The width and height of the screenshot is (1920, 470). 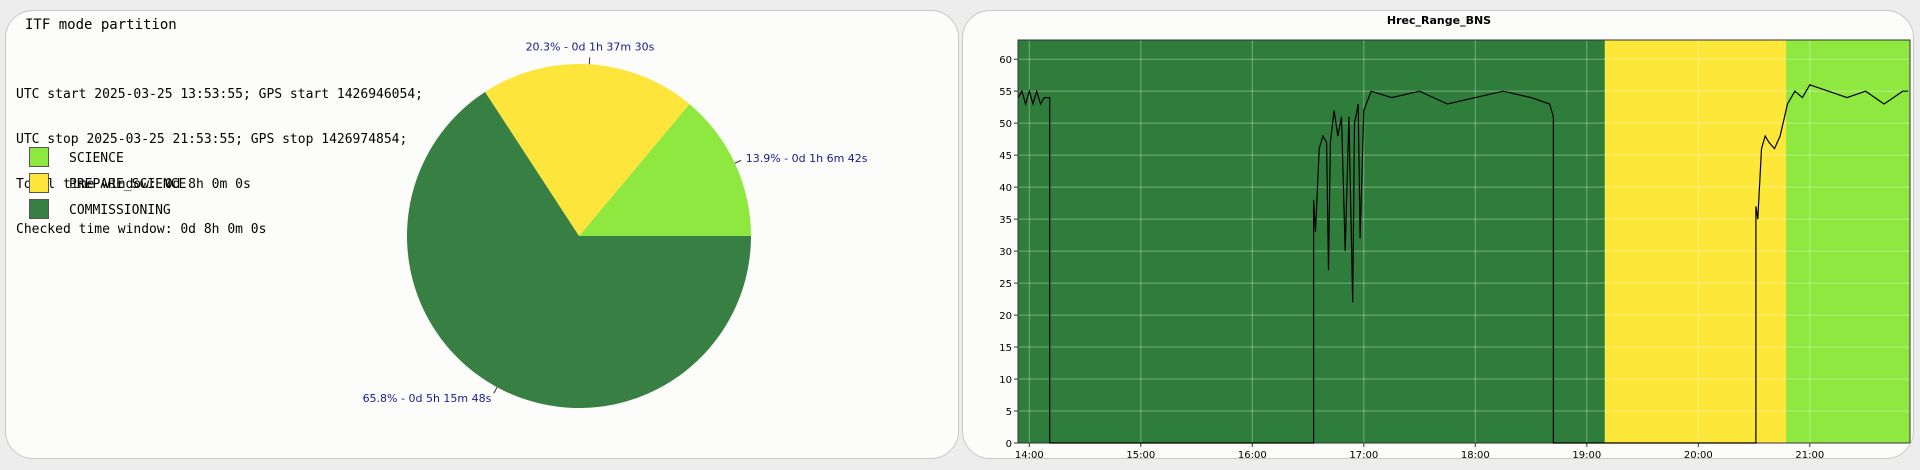 What do you see at coordinates (579, 250) in the screenshot?
I see `pie-slice-commissioning` at bounding box center [579, 250].